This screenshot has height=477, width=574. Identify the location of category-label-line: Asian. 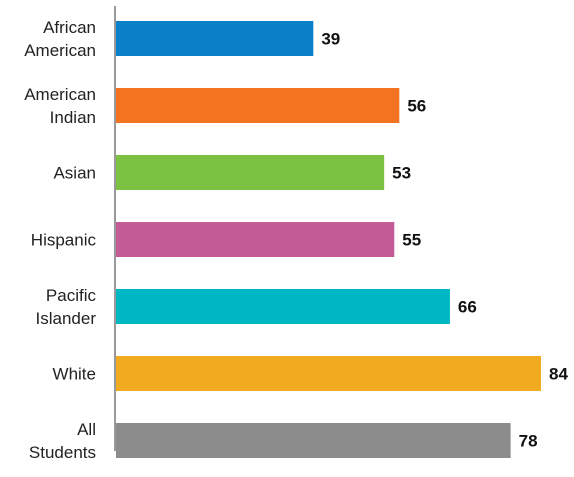
(74, 173).